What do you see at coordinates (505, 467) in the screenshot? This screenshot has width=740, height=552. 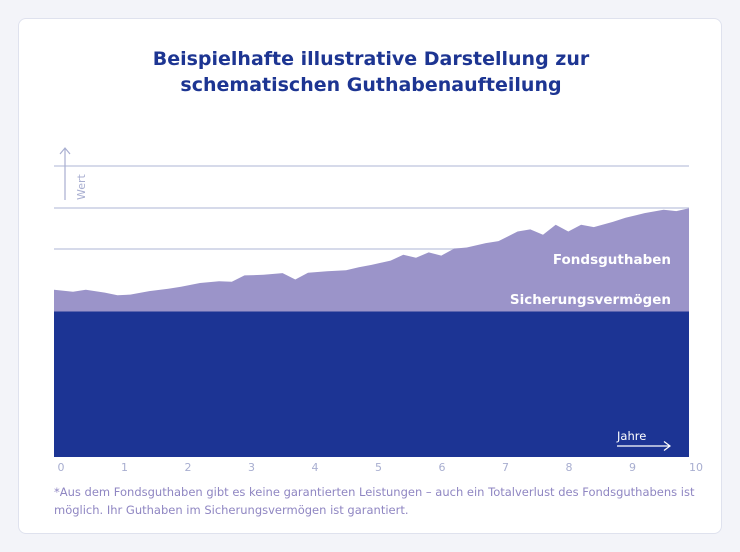 I see `x-tick-label: 7` at bounding box center [505, 467].